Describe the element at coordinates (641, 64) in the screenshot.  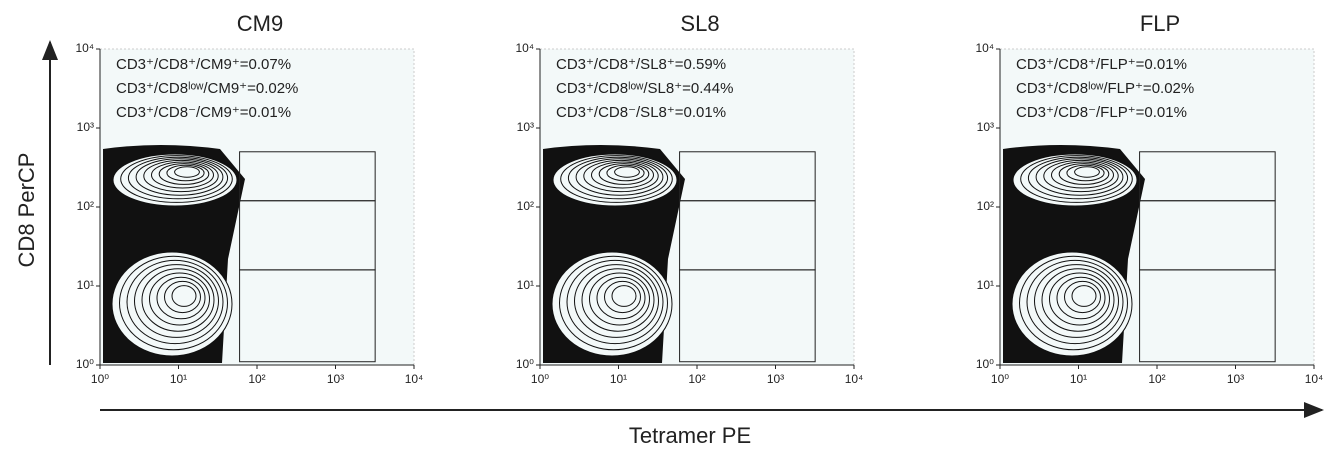
I see `annotation: CD3⁺/CD8⁺/SL8⁺=0.59%` at that location.